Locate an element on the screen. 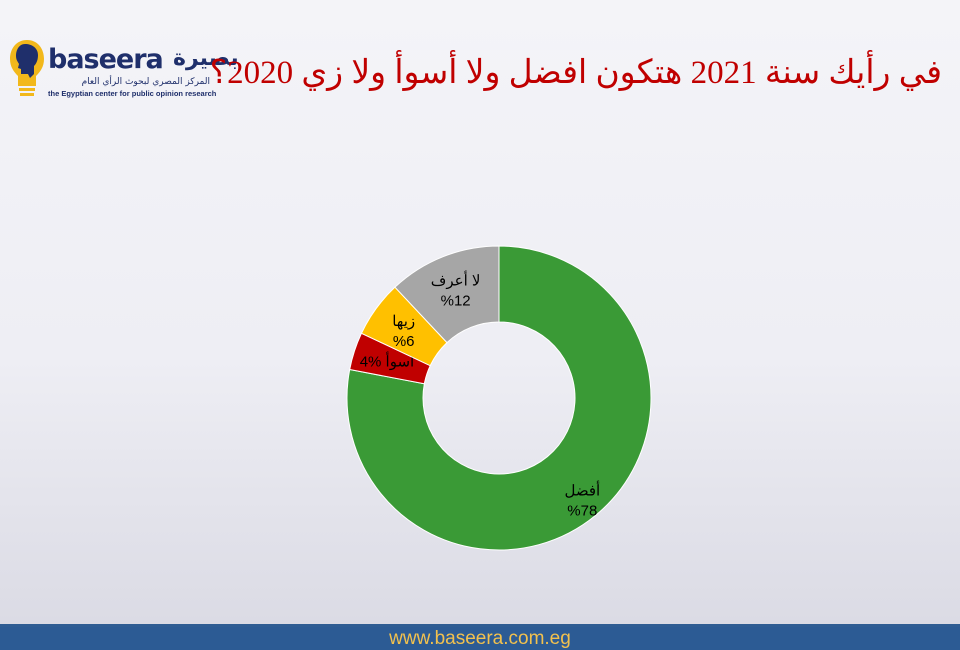 The width and height of the screenshot is (960, 650). slice-value-3: %6 is located at coordinates (404, 341).